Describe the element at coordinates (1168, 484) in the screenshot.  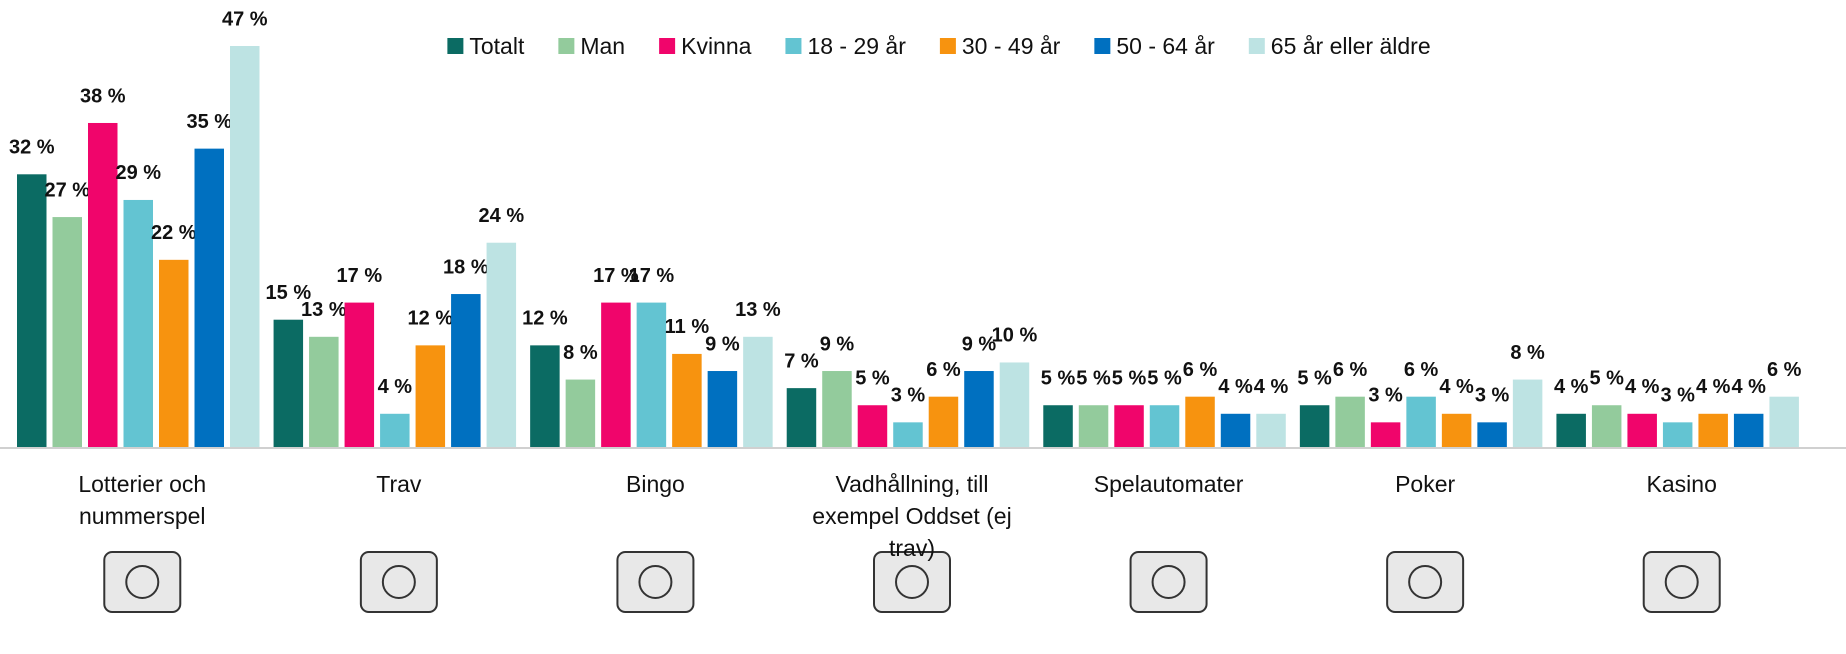
I see `category-label: Spelautomater` at that location.